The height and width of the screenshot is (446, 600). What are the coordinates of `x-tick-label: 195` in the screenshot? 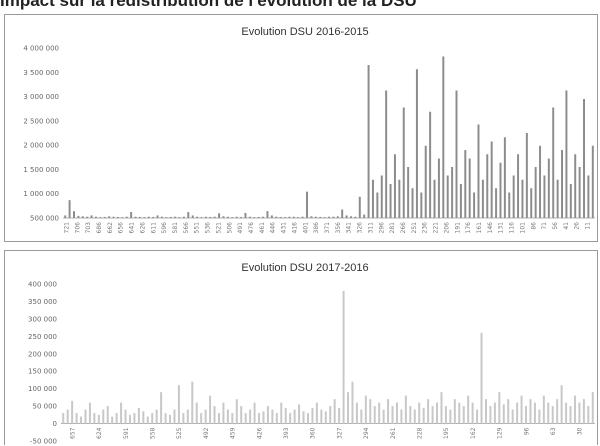 It's located at (446, 433).